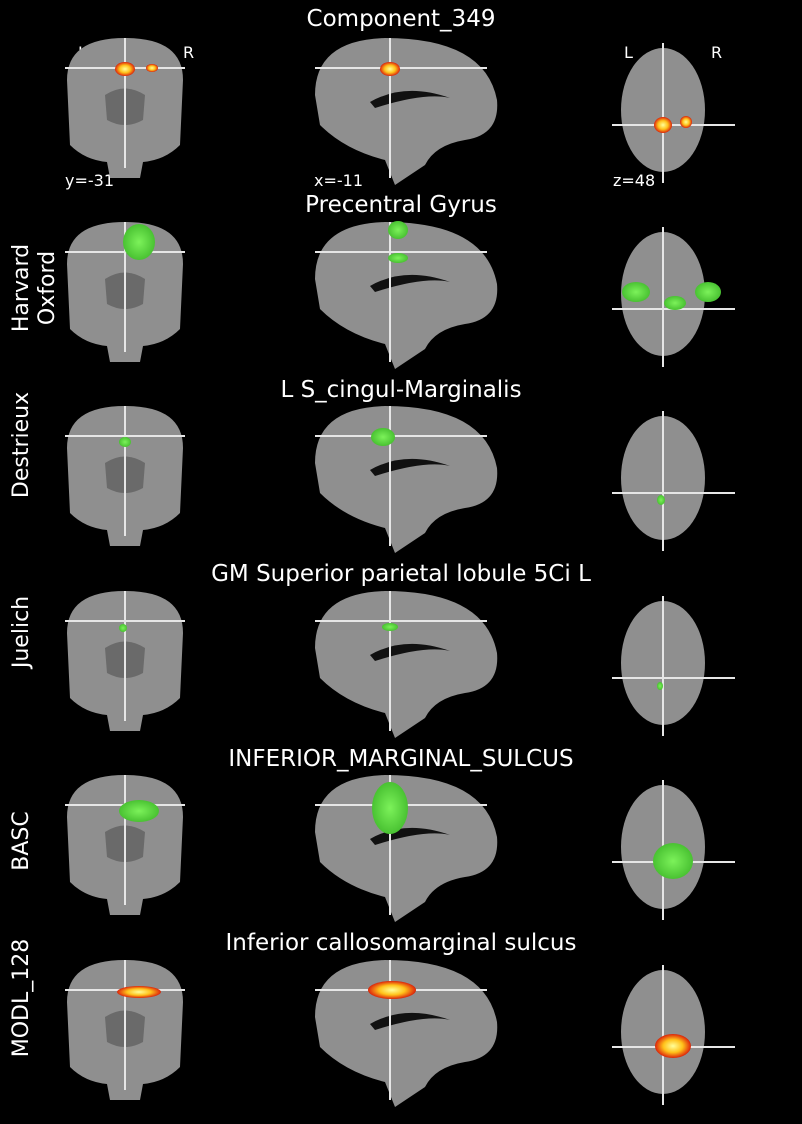 This screenshot has width=802, height=1124. I want to click on coordinate-coronal: y=-31, so click(90, 180).